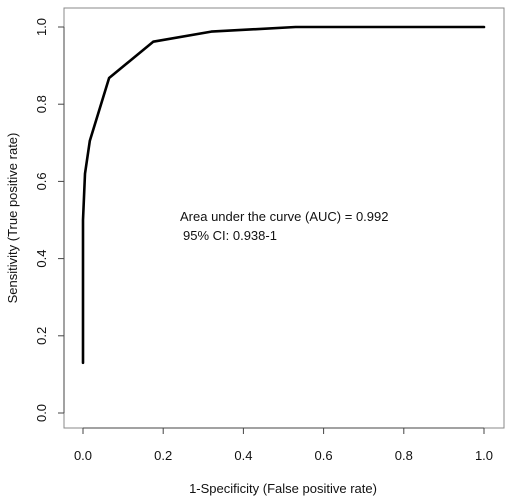 The width and height of the screenshot is (520, 500). What do you see at coordinates (12, 218) in the screenshot?
I see `y-axis-label: Sensitivity (True positive rate)` at bounding box center [12, 218].